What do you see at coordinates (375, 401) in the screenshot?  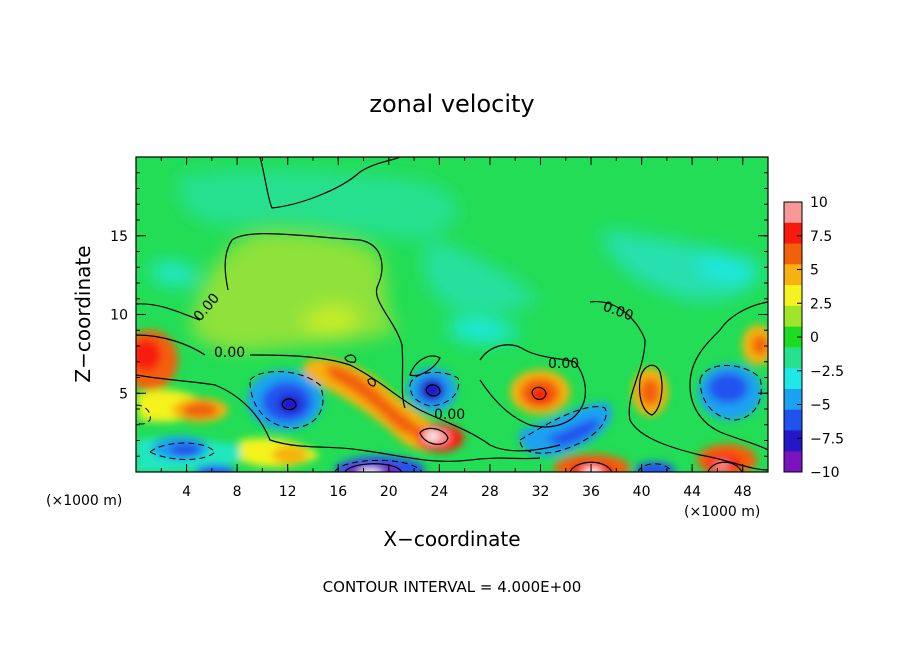 I see `diag-warm-core` at bounding box center [375, 401].